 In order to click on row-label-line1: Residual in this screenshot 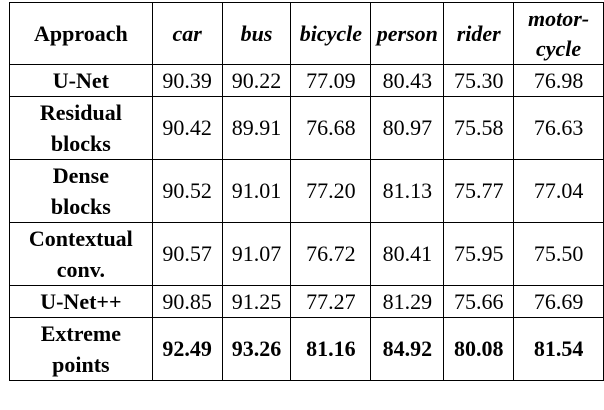, I will do `click(80, 112)`.